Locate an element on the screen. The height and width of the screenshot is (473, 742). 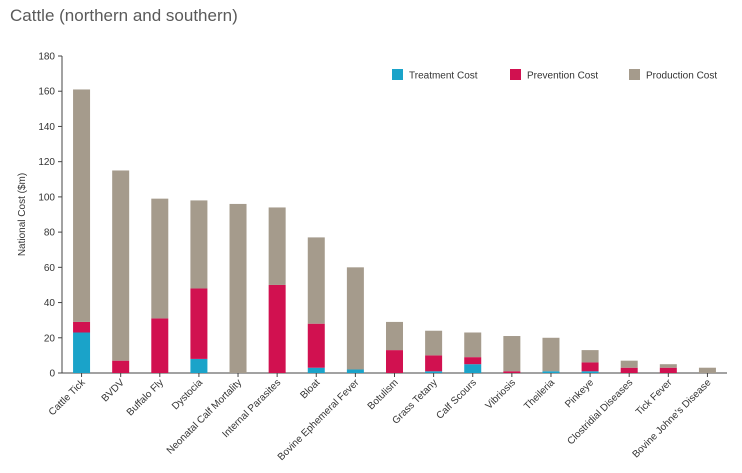
x-tick-label: Dystocia is located at coordinates (187, 394).